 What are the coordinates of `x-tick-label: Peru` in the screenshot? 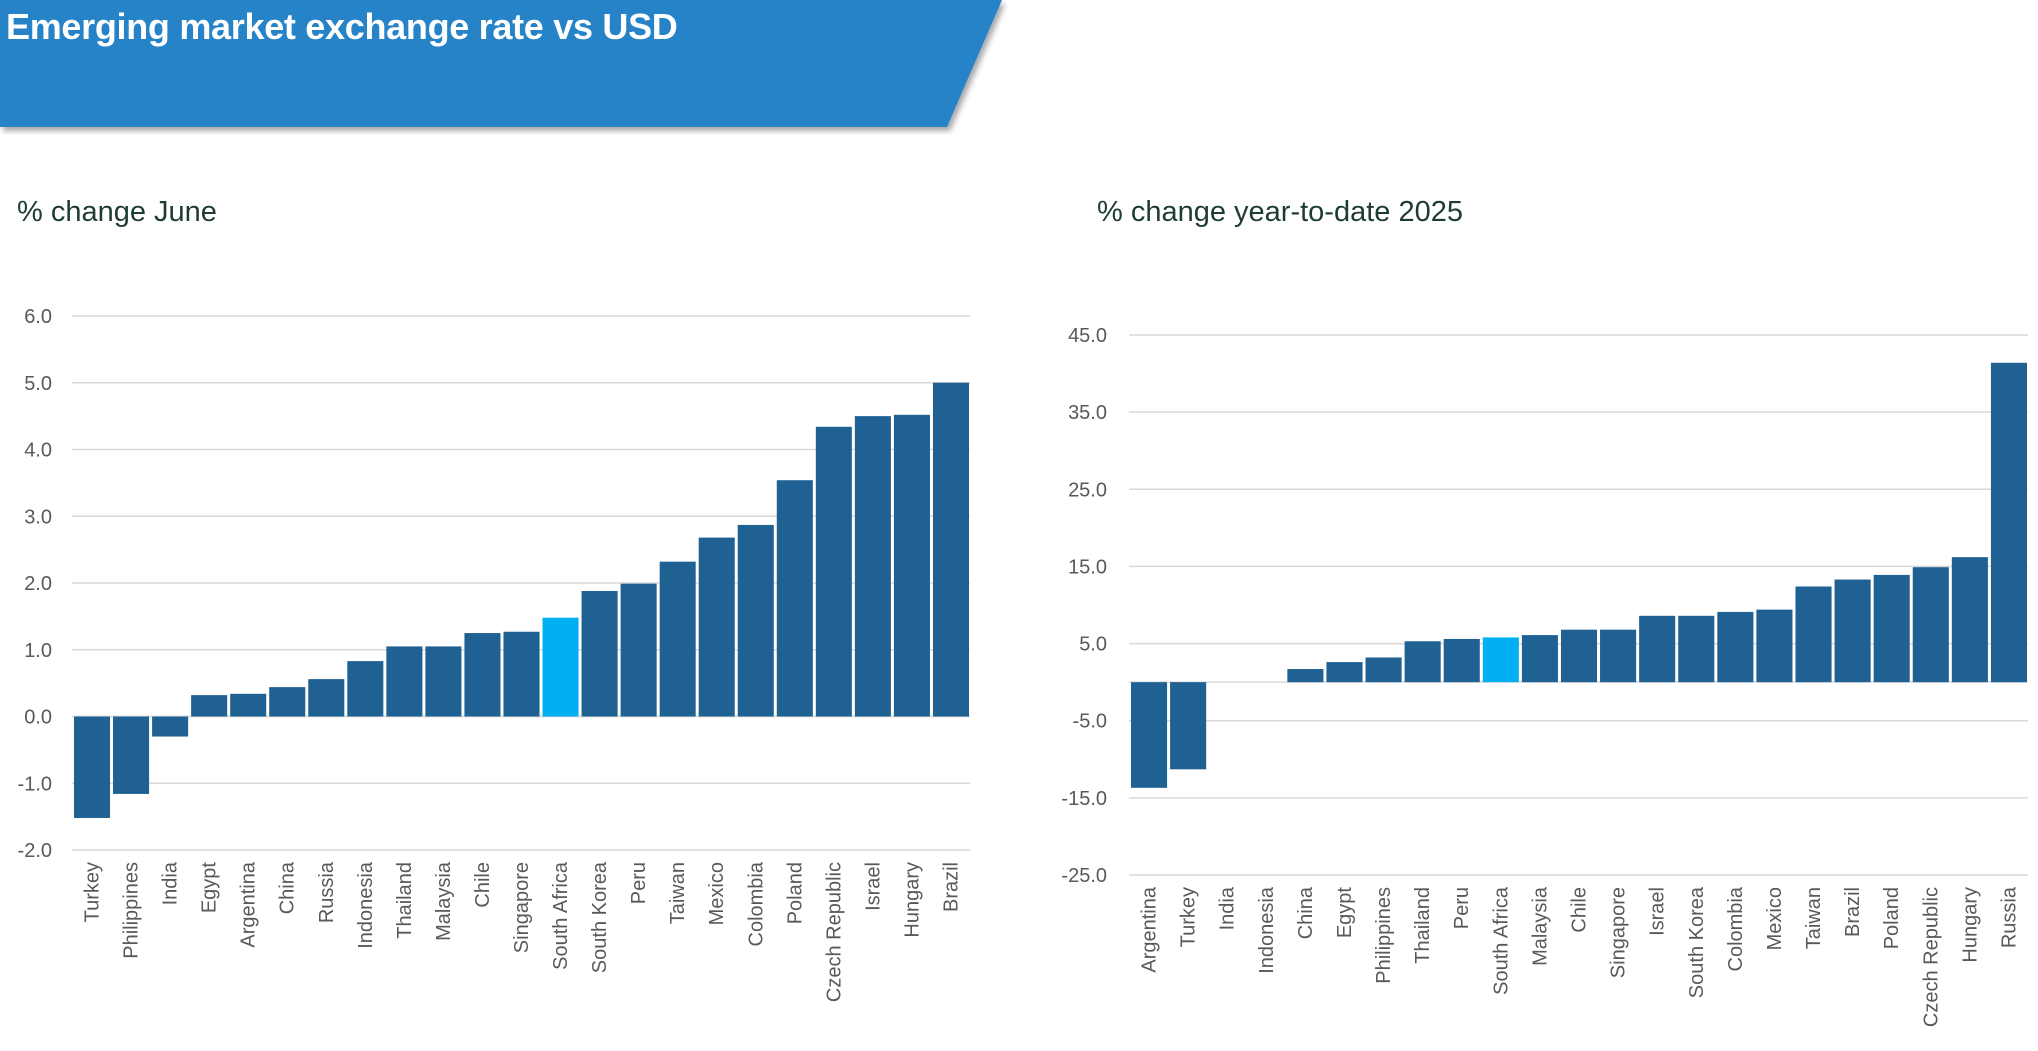 It's located at (1462, 908).